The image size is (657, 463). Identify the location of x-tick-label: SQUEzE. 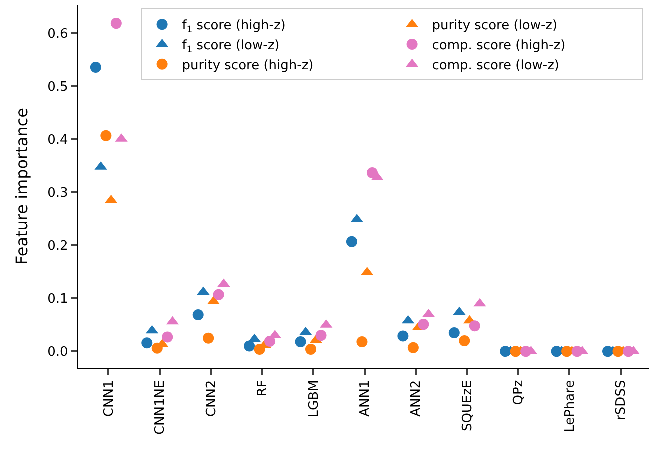
(468, 406).